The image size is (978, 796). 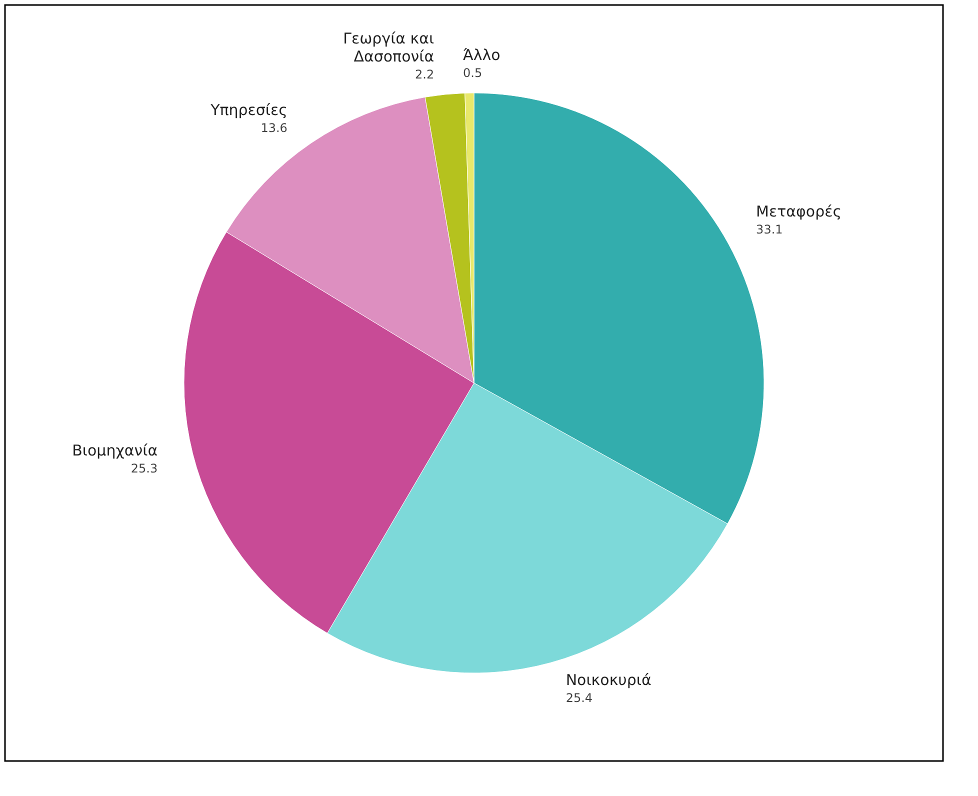 I want to click on data-label: 25.4, so click(x=579, y=697).